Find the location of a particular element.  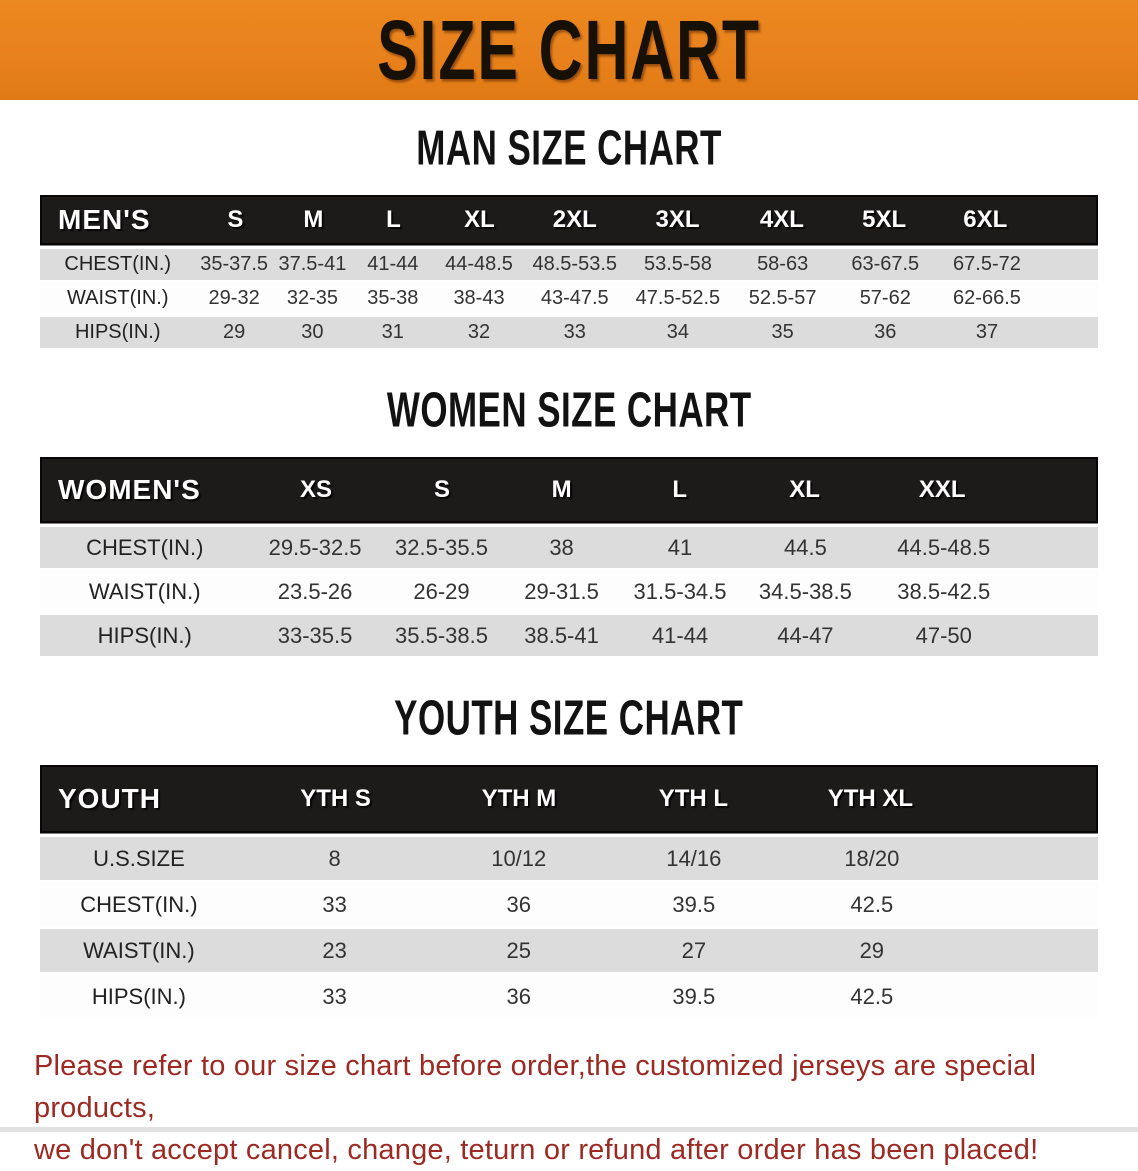

mens-waist-value-0: 29-32 is located at coordinates (234, 298).